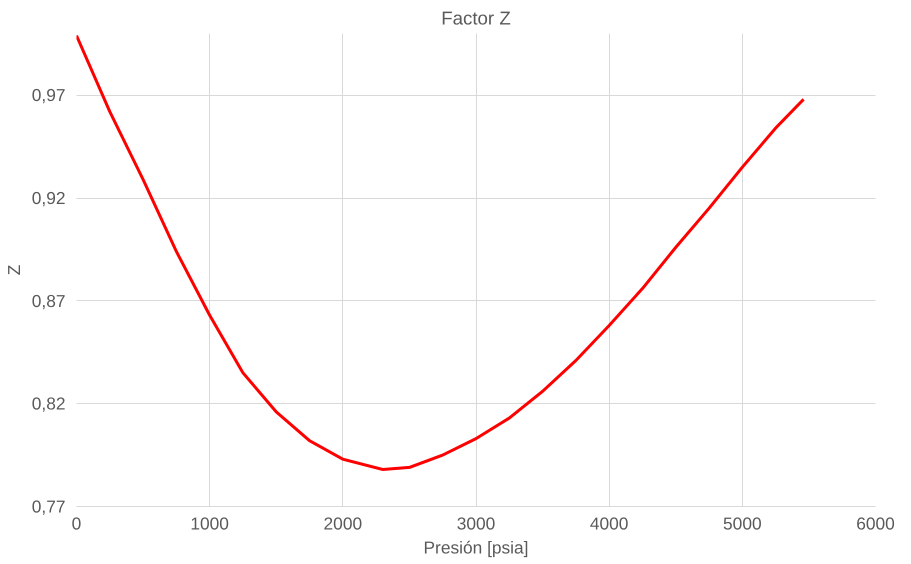 This screenshot has height=564, width=911. What do you see at coordinates (742, 524) in the screenshot?
I see `x-tick-label: 5000` at bounding box center [742, 524].